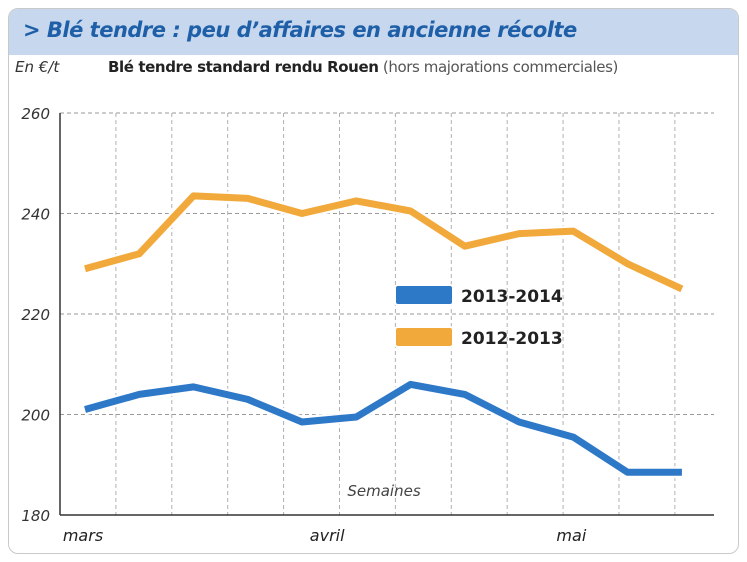  I want to click on x-tick-labels: mars avril mai, so click(325, 535).